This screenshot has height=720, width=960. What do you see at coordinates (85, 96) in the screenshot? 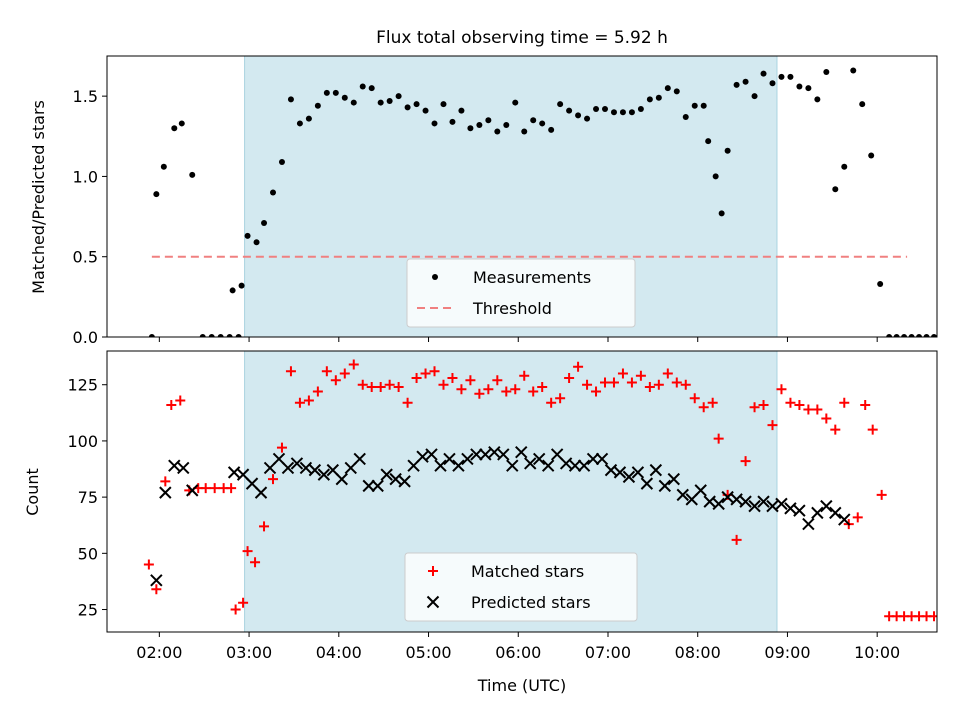
I see `upper-y-tick-label: 1.5` at bounding box center [85, 96].